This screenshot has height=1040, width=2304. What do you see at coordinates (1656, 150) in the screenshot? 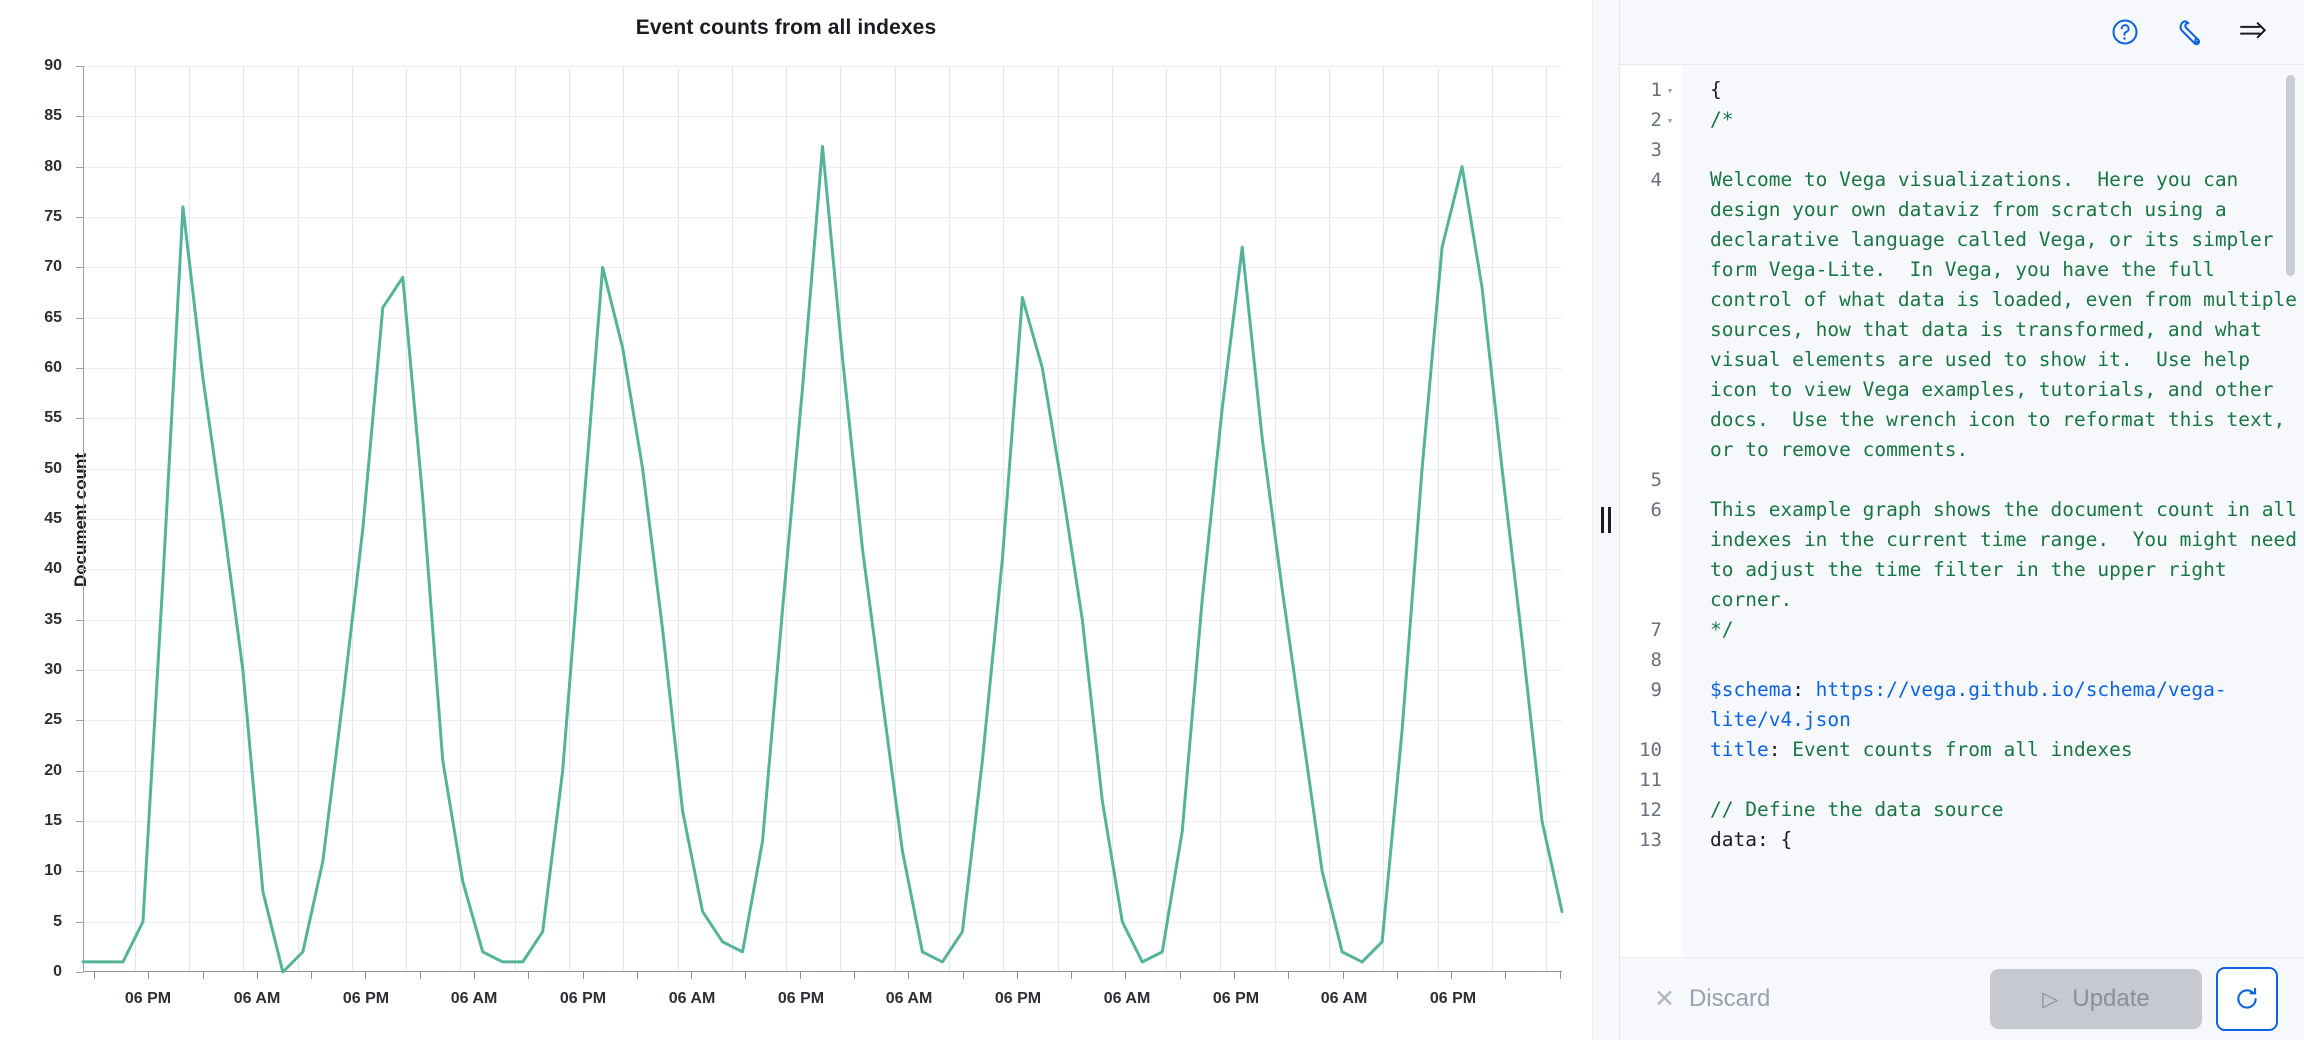
I see `line-number-text: 3` at bounding box center [1656, 150].